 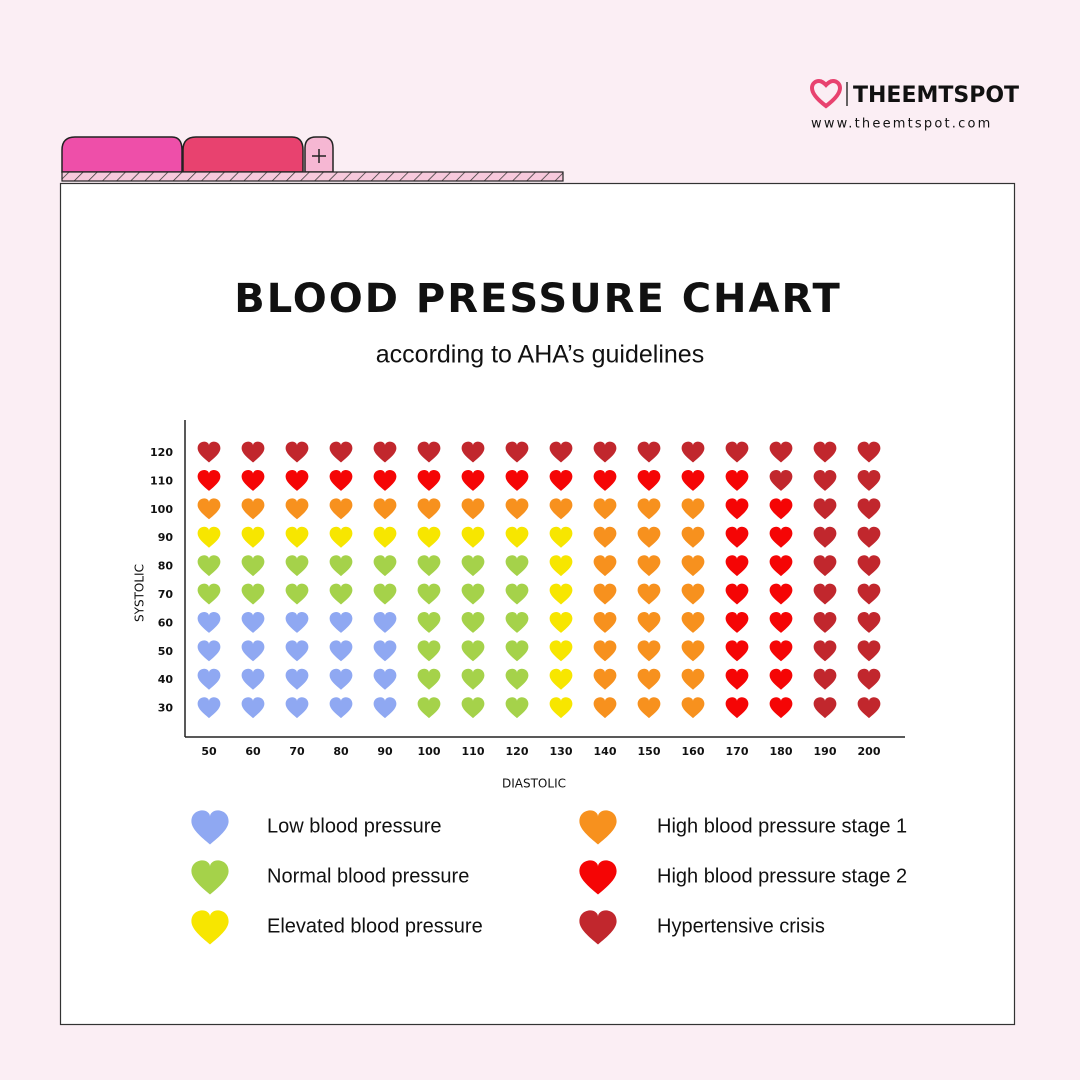 What do you see at coordinates (737, 751) in the screenshot?
I see `x-tick-label: 170` at bounding box center [737, 751].